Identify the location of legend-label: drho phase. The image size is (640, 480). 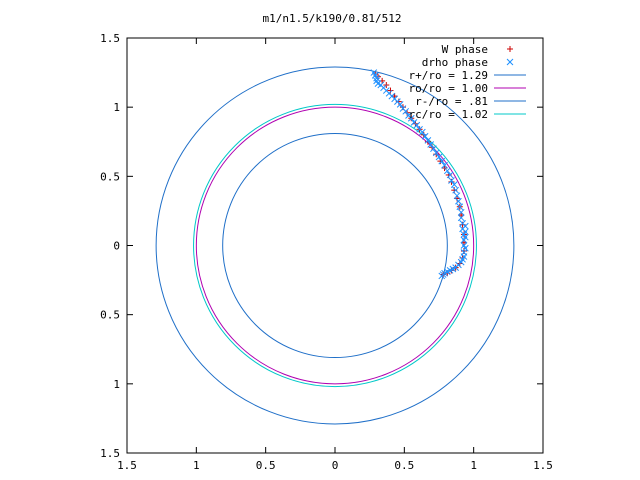
(455, 62).